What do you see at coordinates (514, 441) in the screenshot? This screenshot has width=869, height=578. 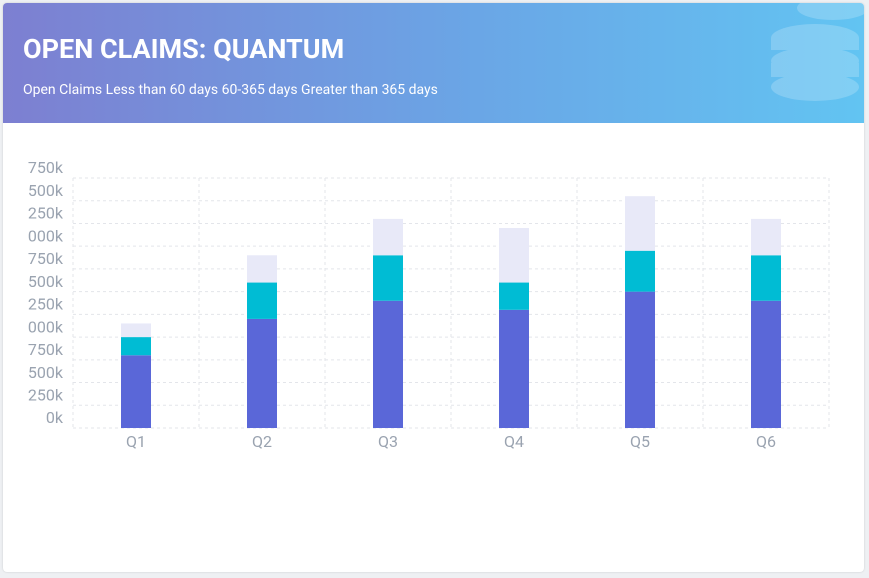 I see `x-tick-label: Q4` at bounding box center [514, 441].